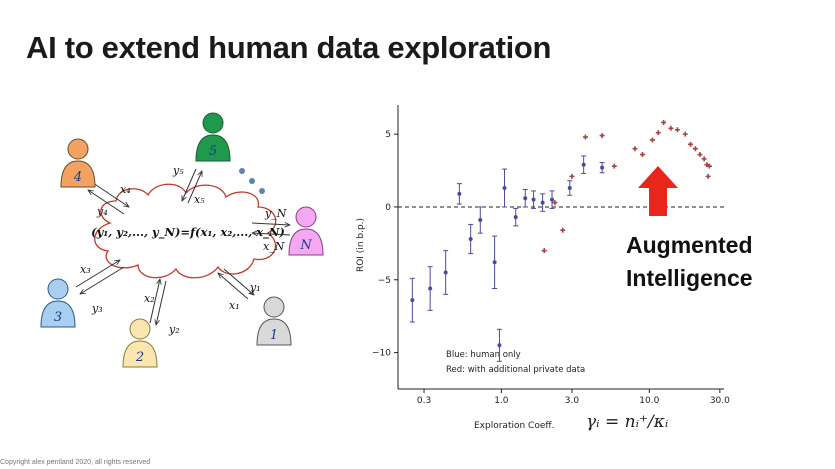 The height and width of the screenshot is (469, 835). What do you see at coordinates (149, 298) in the screenshot?
I see `edge-label-x2: x₂` at bounding box center [149, 298].